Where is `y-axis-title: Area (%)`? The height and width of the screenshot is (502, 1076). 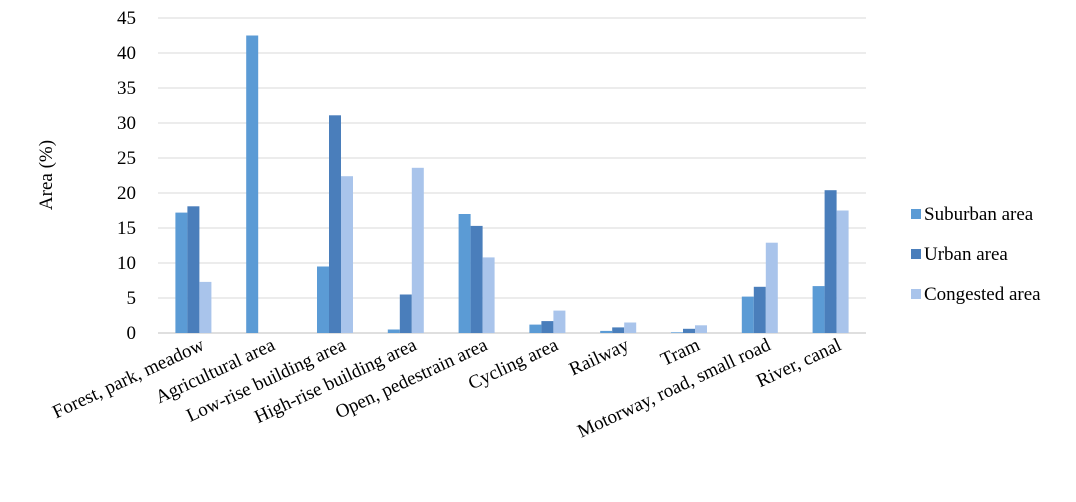 y-axis-title: Area (%) is located at coordinates (46, 175).